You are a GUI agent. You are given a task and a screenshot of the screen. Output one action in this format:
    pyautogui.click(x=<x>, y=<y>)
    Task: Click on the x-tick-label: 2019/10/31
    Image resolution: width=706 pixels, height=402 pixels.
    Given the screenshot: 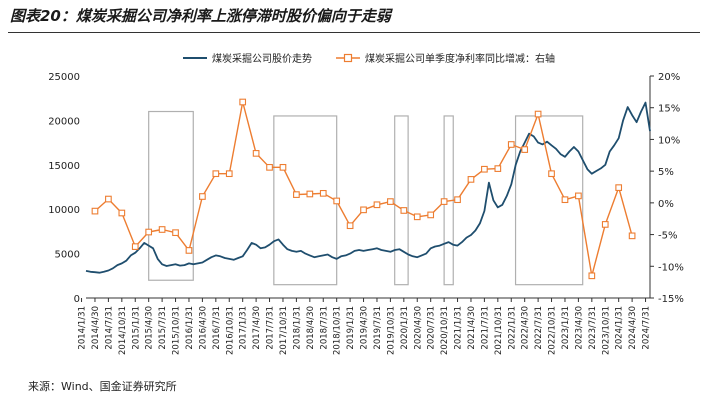 What is the action you would take?
    pyautogui.click(x=391, y=330)
    